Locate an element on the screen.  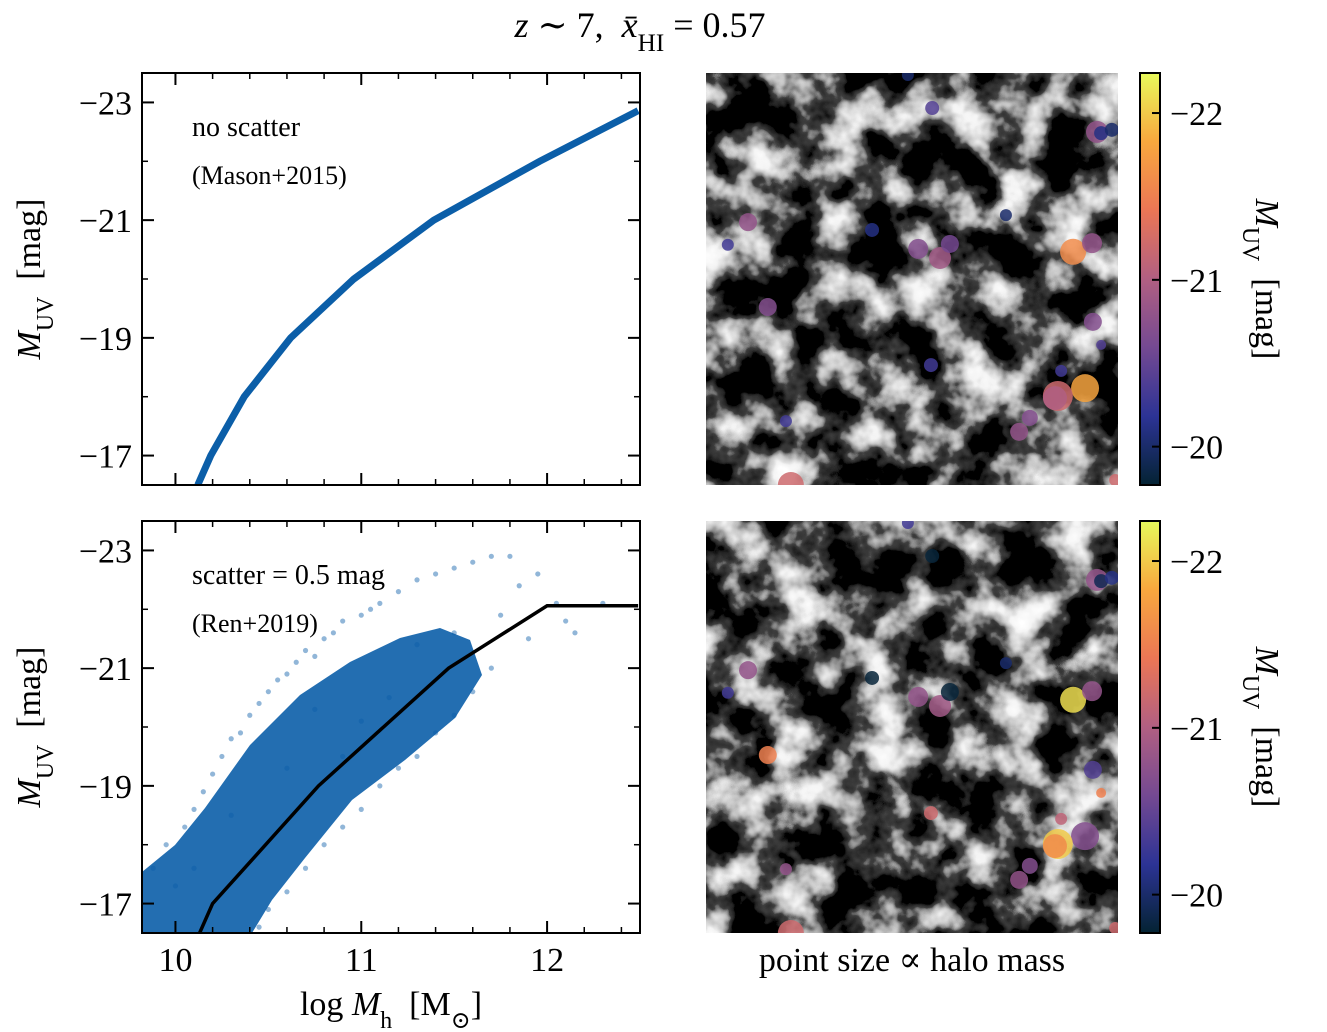
x-tick-label: 12 is located at coordinates (547, 960).